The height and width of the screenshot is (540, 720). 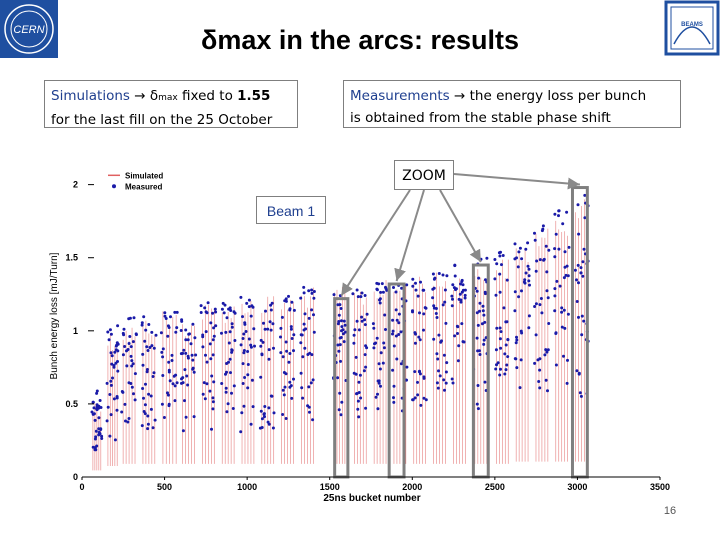 I want to click on simulations-rest: fixed to, so click(x=207, y=96).